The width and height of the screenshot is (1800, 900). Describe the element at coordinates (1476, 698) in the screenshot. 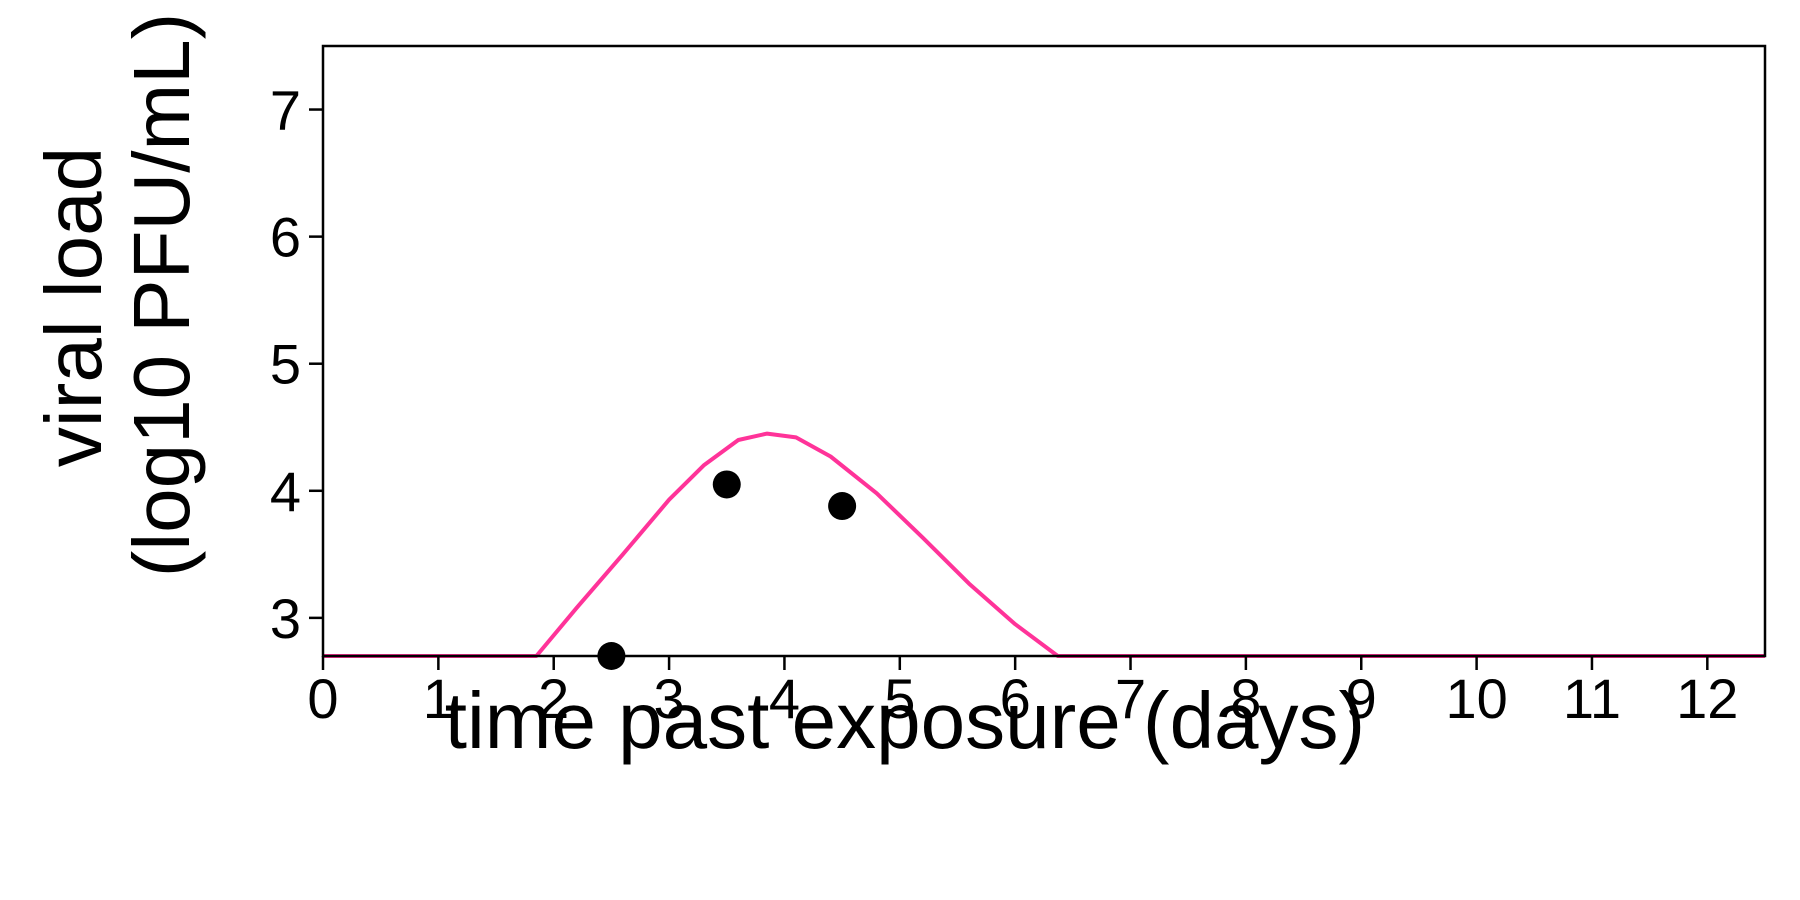

I see `x-tick-label-10: 10` at that location.